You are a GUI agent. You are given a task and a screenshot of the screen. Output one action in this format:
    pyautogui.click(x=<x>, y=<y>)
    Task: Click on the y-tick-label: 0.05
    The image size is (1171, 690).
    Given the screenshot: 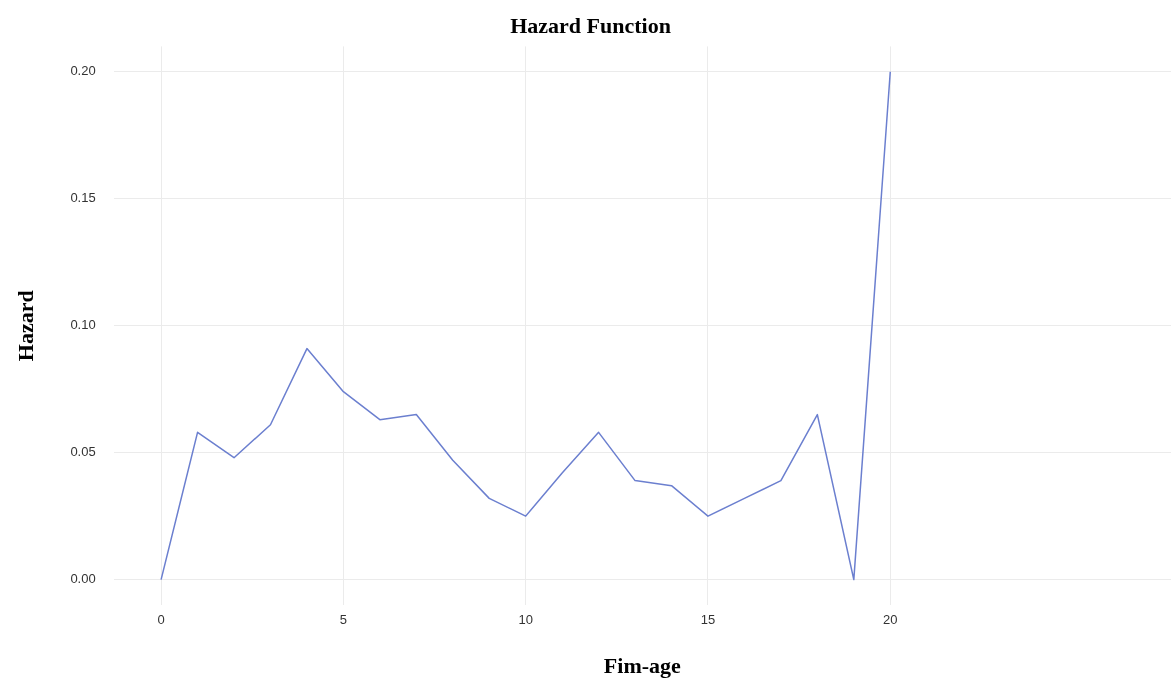 What is the action you would take?
    pyautogui.click(x=83, y=452)
    